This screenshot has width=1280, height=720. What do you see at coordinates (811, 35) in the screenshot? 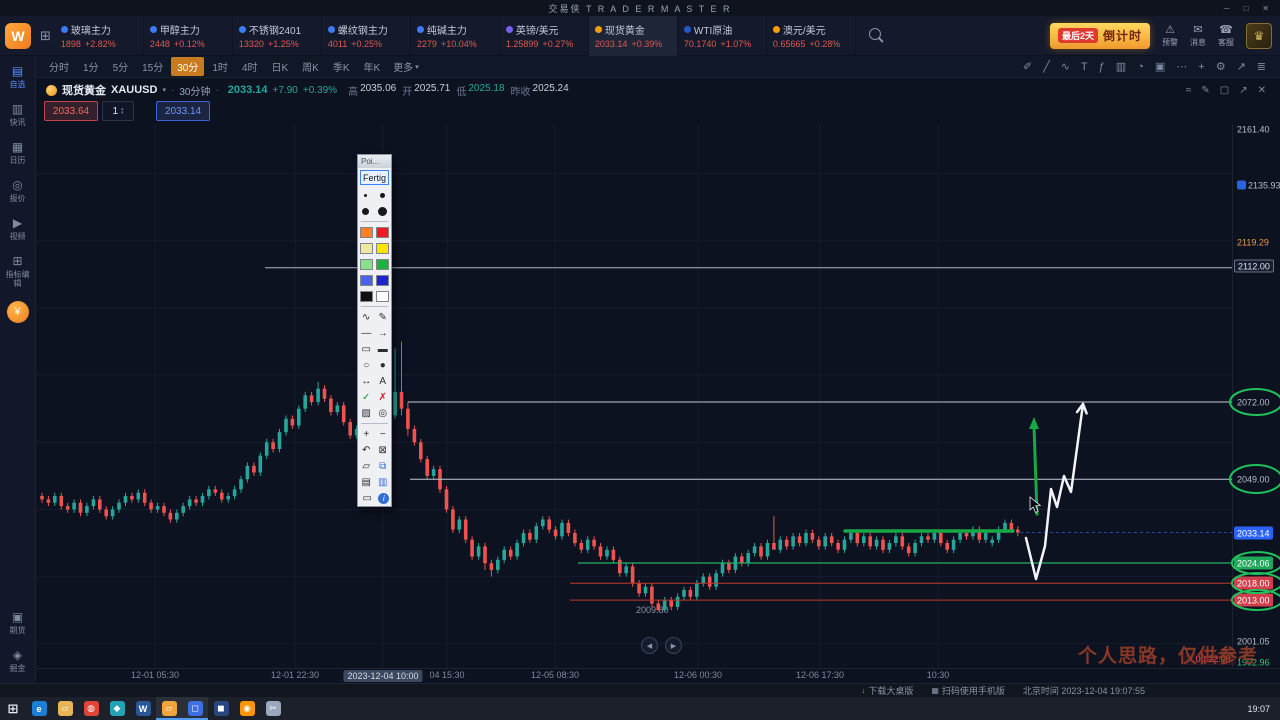
I see `instrument-tab-8: 澳元/美元 0.65665 +0.28%` at bounding box center [811, 35].